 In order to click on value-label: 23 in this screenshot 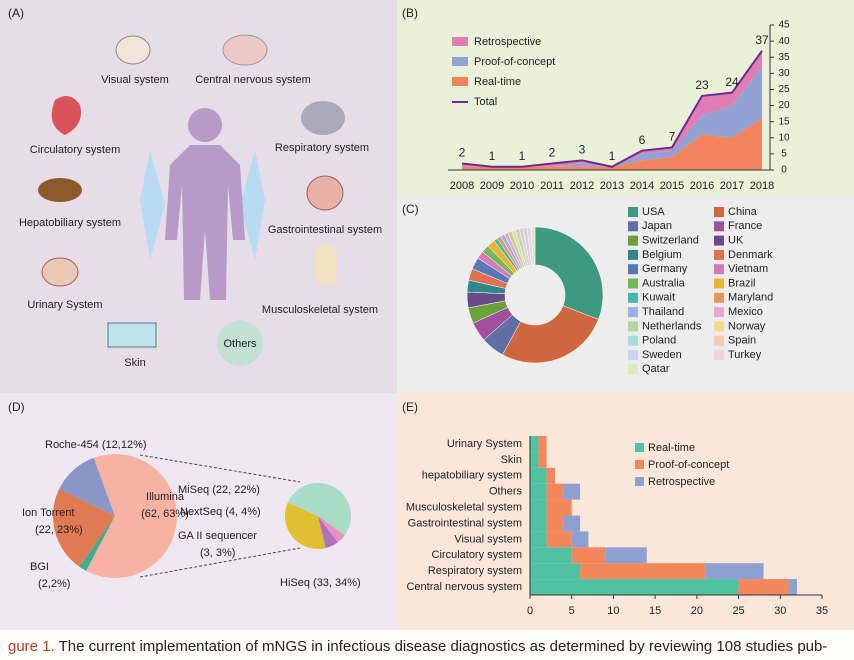, I will do `click(702, 85)`.